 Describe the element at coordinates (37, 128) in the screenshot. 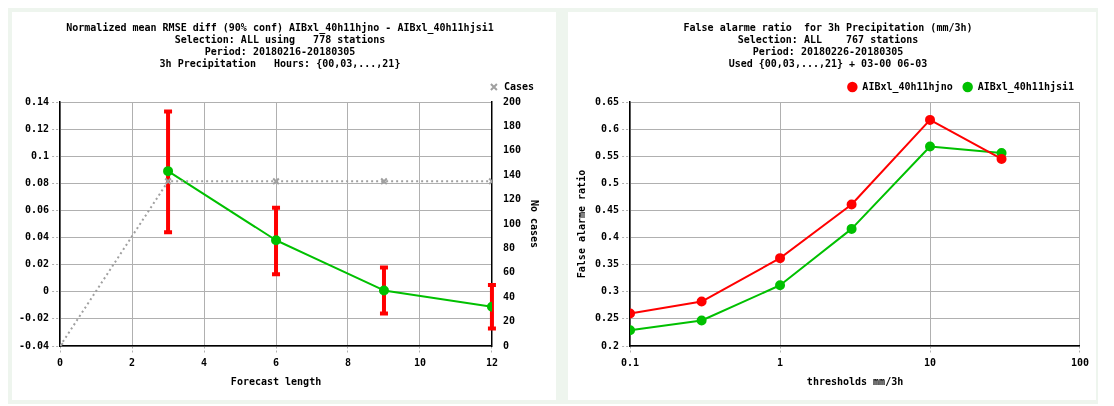

I see `y-tick-label: 0.12` at that location.